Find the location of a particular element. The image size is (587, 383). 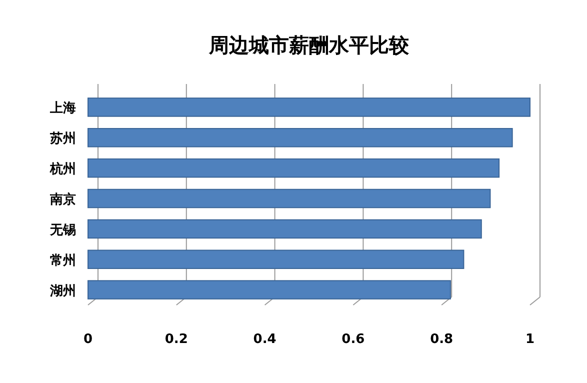

x-tick-label: 0.2 is located at coordinates (176, 339).